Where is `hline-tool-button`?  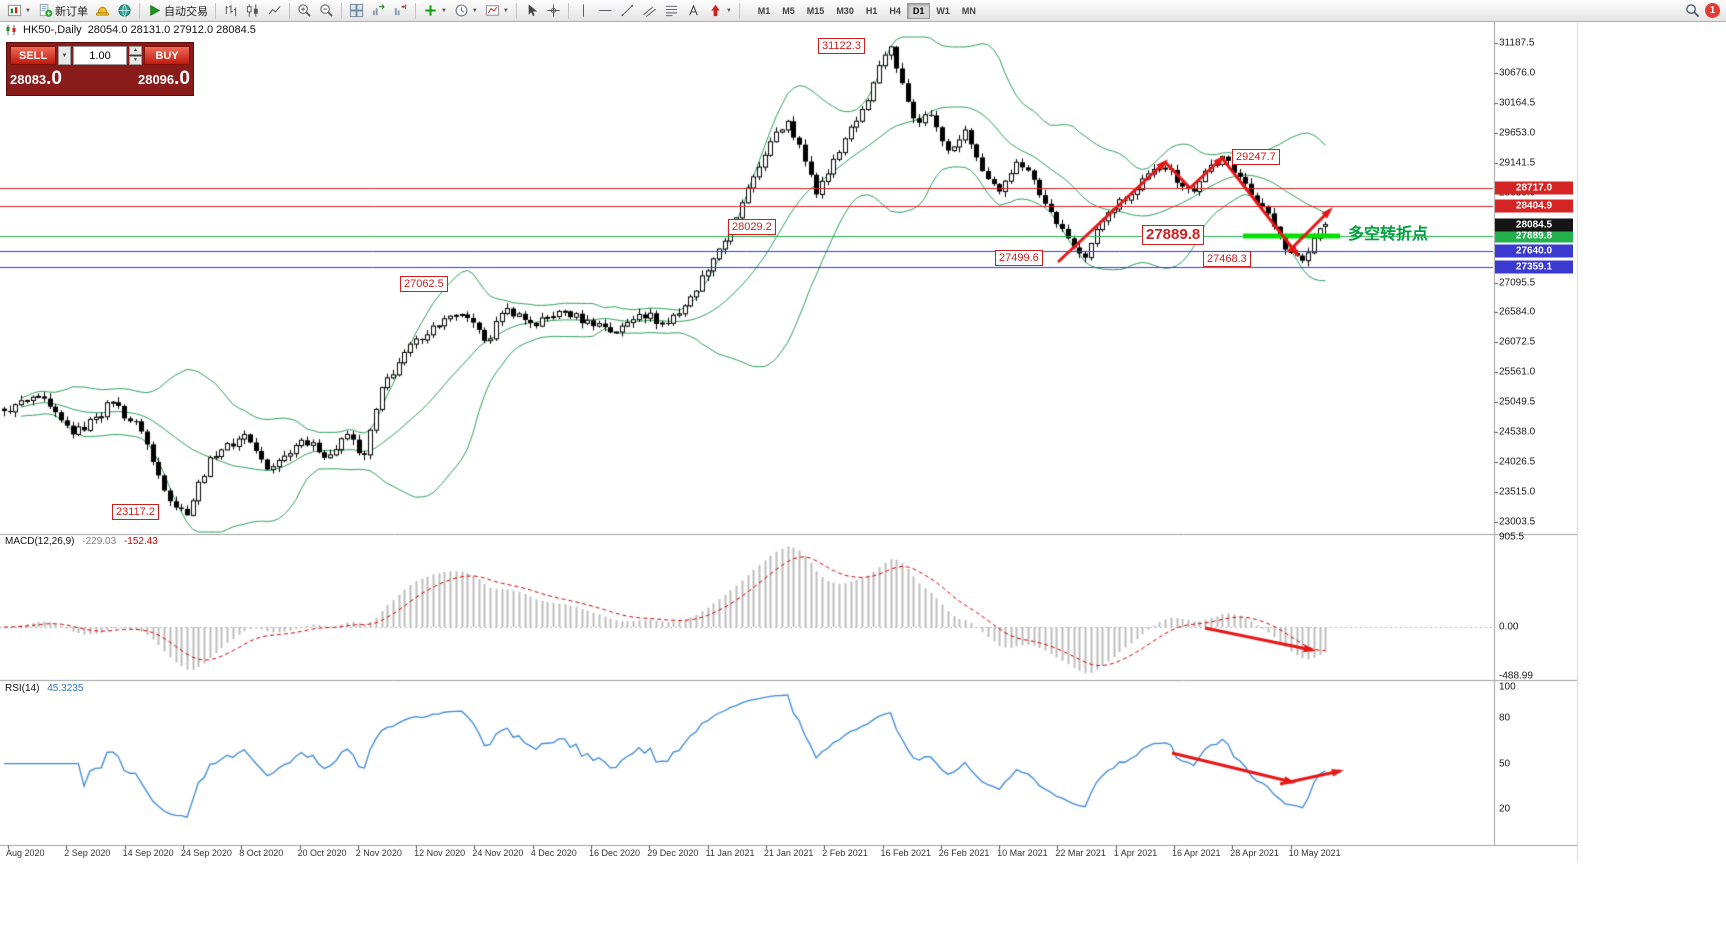
hline-tool-button is located at coordinates (605, 11).